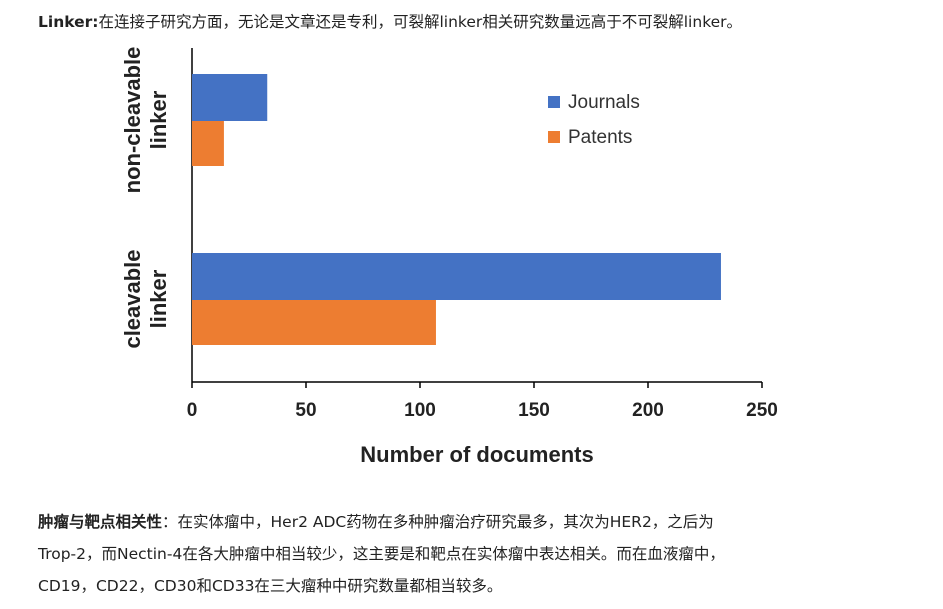 This screenshot has height=609, width=943. Describe the element at coordinates (100, 522) in the screenshot. I see `conclusion-heading: 肿瘤与靶点相关性` at that location.